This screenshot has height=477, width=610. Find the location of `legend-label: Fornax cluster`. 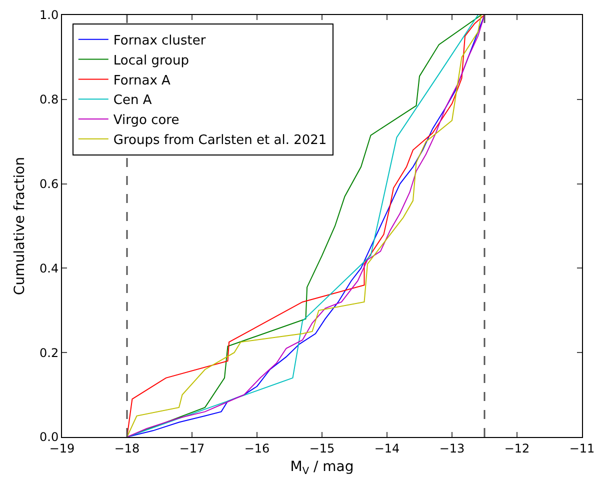

legend-label: Fornax cluster is located at coordinates (159, 40).